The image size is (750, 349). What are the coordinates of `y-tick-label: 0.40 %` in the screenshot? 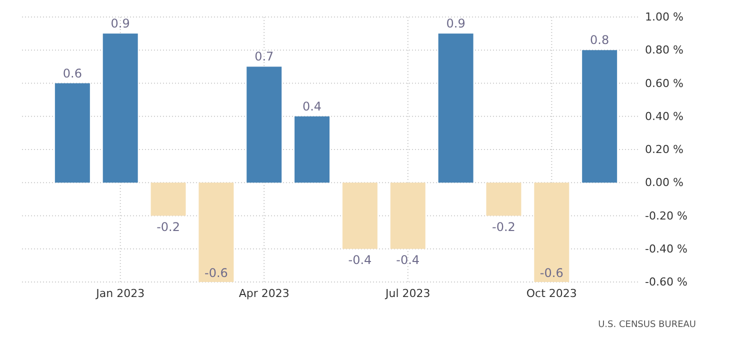 It's located at (664, 116).